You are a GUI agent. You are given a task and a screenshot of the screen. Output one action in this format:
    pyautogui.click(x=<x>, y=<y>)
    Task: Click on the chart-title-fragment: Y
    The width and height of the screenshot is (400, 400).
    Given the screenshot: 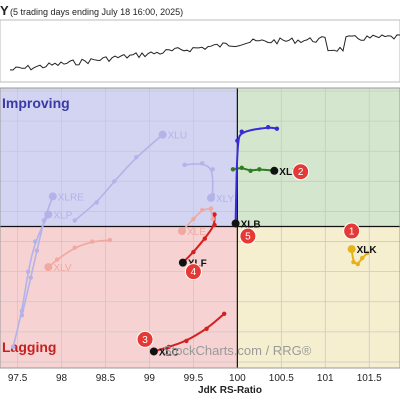 What is the action you would take?
    pyautogui.click(x=4, y=10)
    